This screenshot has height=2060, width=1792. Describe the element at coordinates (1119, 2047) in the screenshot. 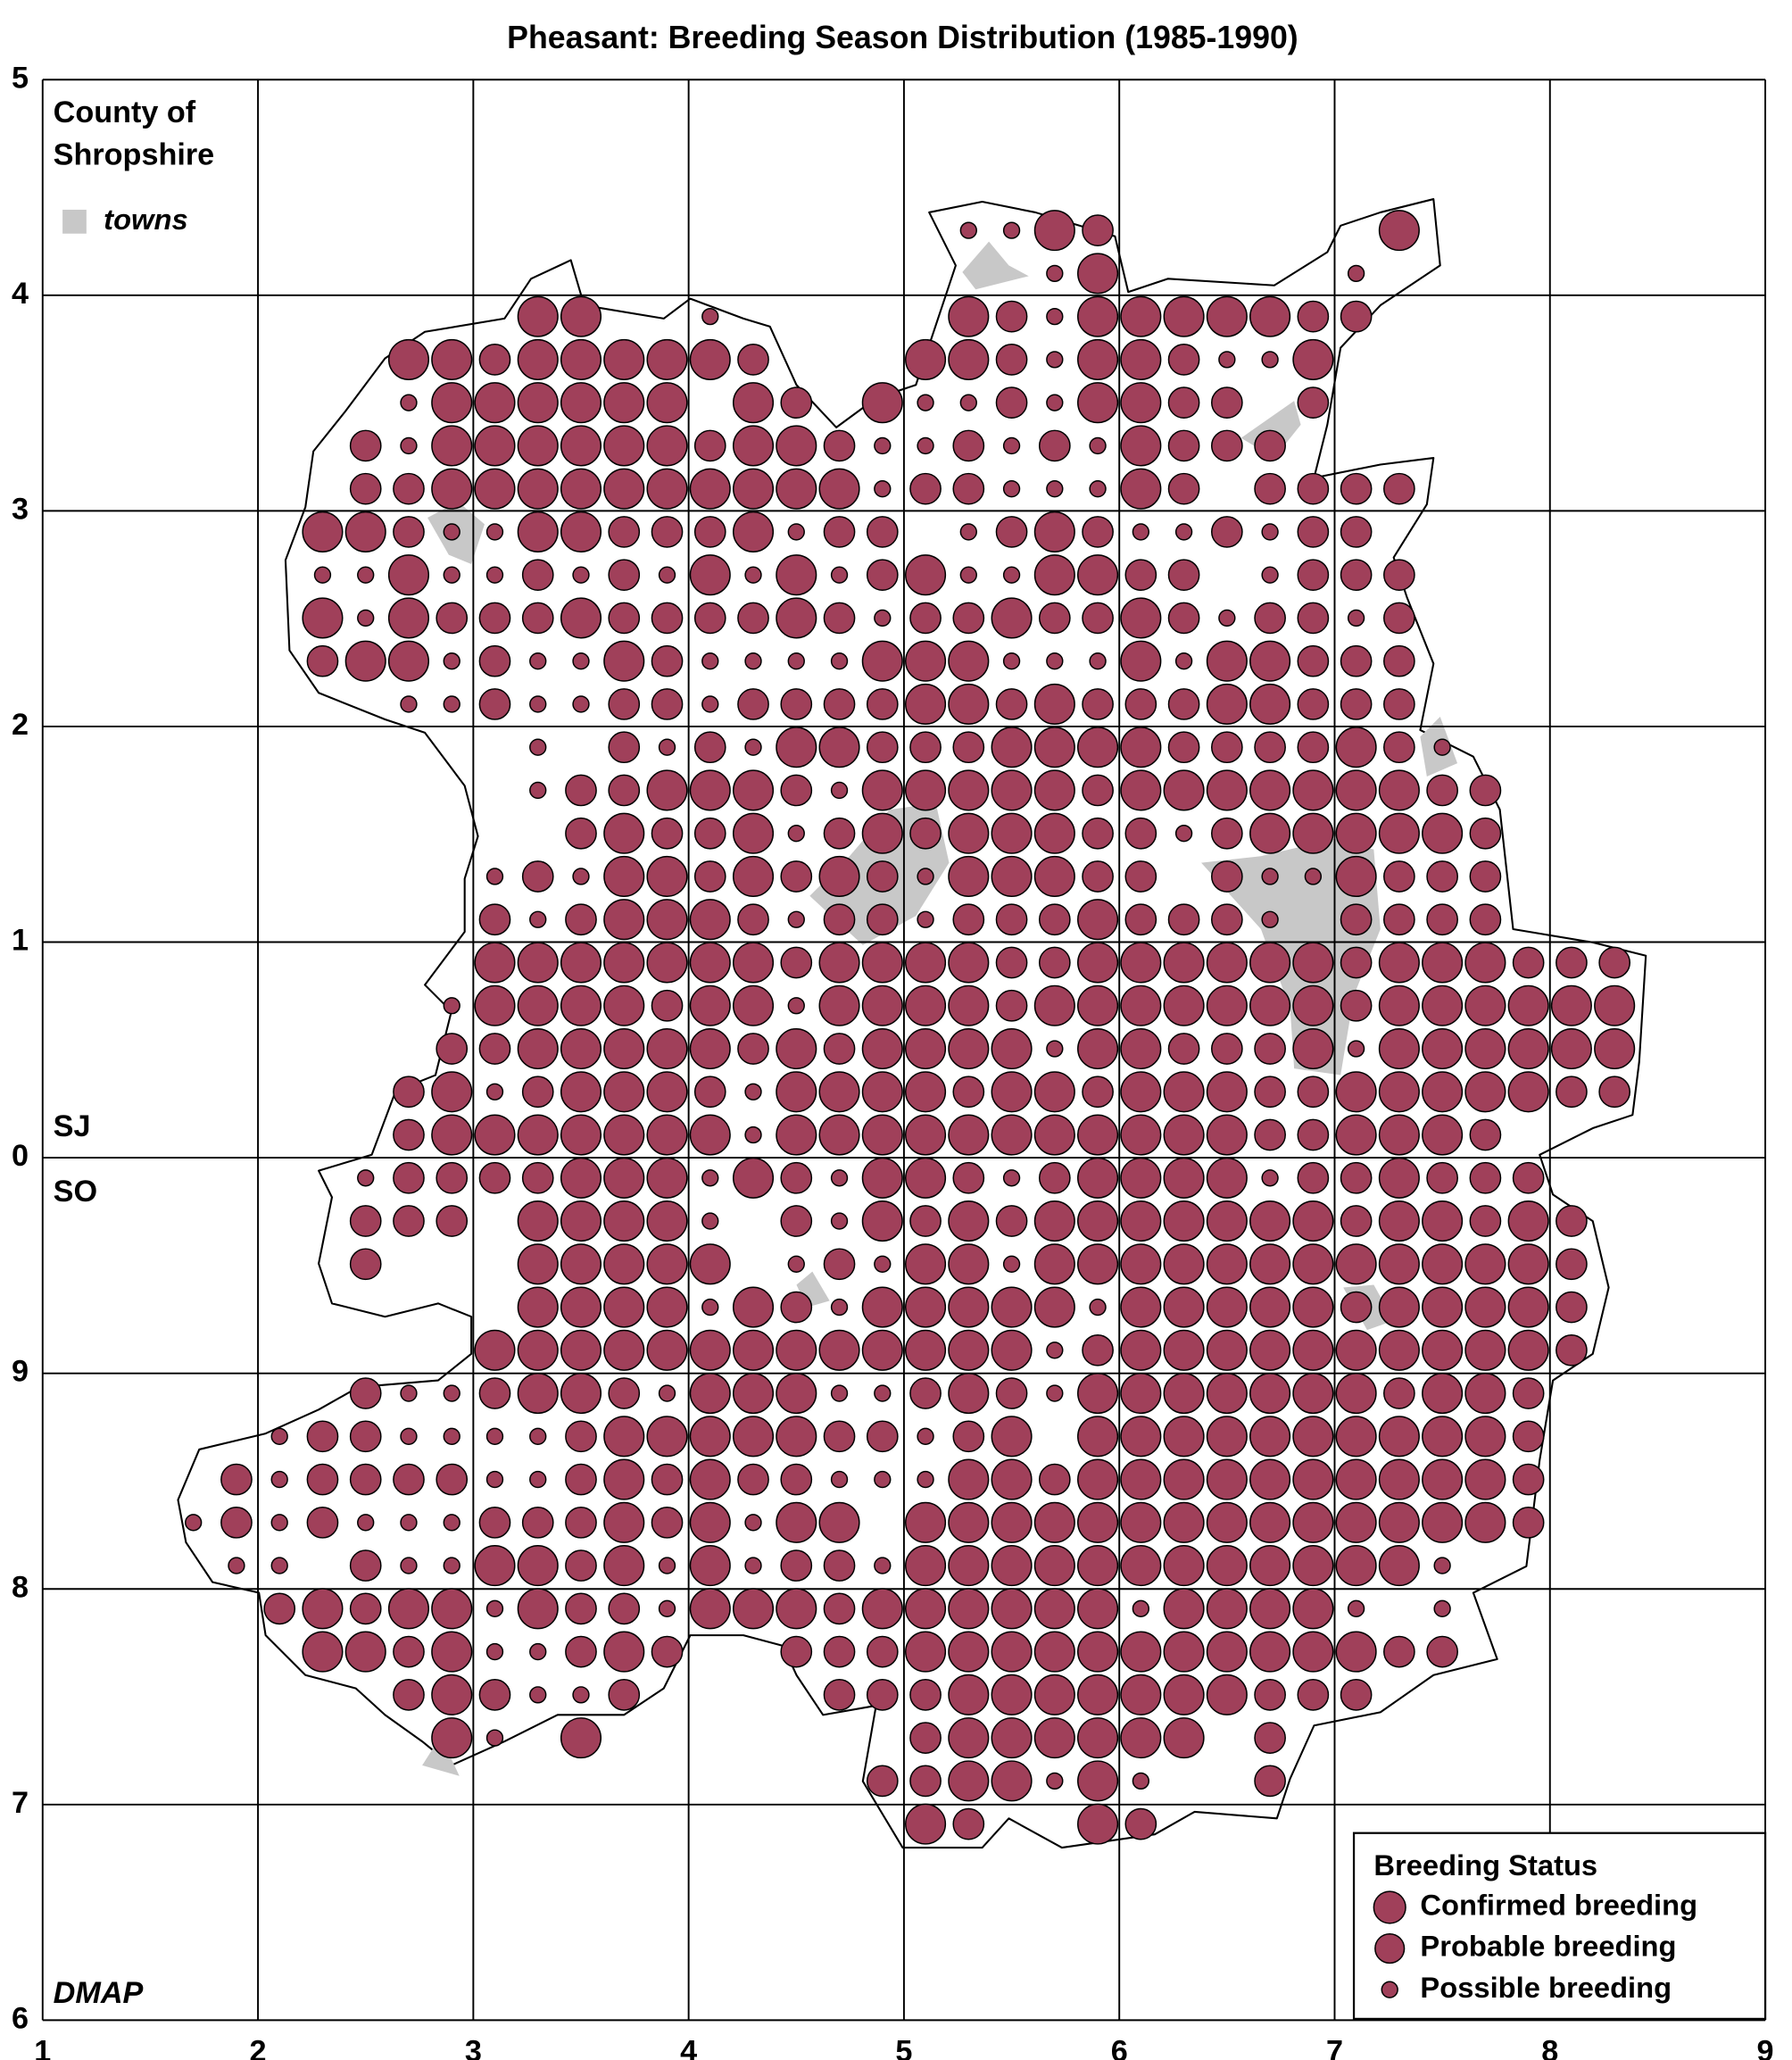

I see `x-tick-label: 6` at that location.